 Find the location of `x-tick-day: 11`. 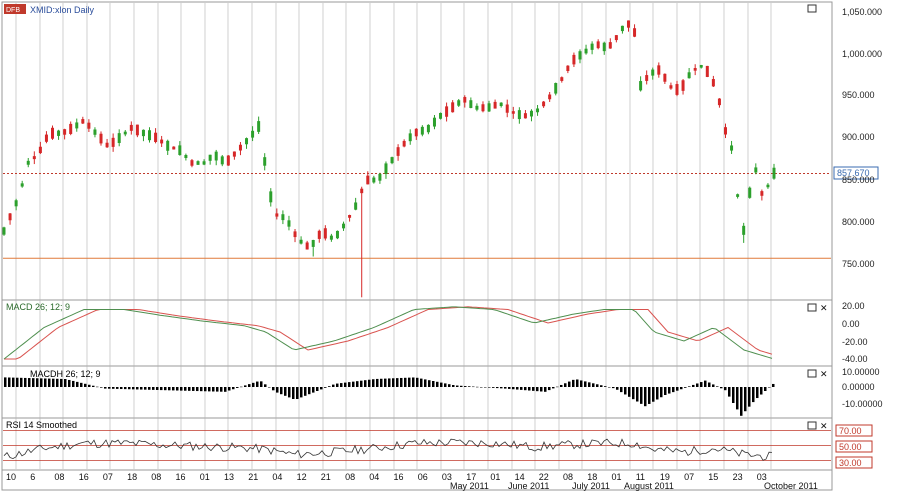

x-tick-day: 11 is located at coordinates (640, 477).